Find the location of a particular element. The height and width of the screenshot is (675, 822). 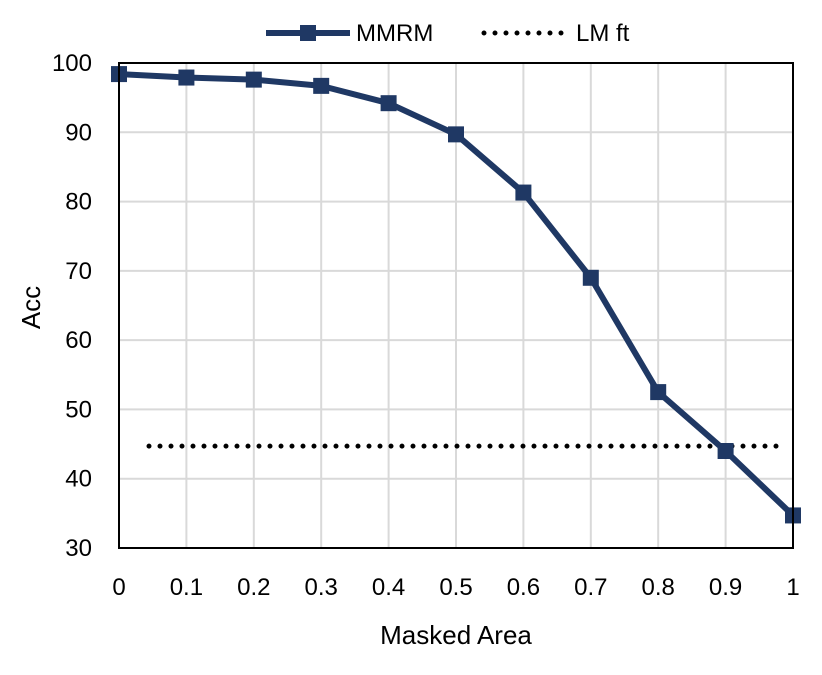

x-tick-label: 0.1 is located at coordinates (186, 587).